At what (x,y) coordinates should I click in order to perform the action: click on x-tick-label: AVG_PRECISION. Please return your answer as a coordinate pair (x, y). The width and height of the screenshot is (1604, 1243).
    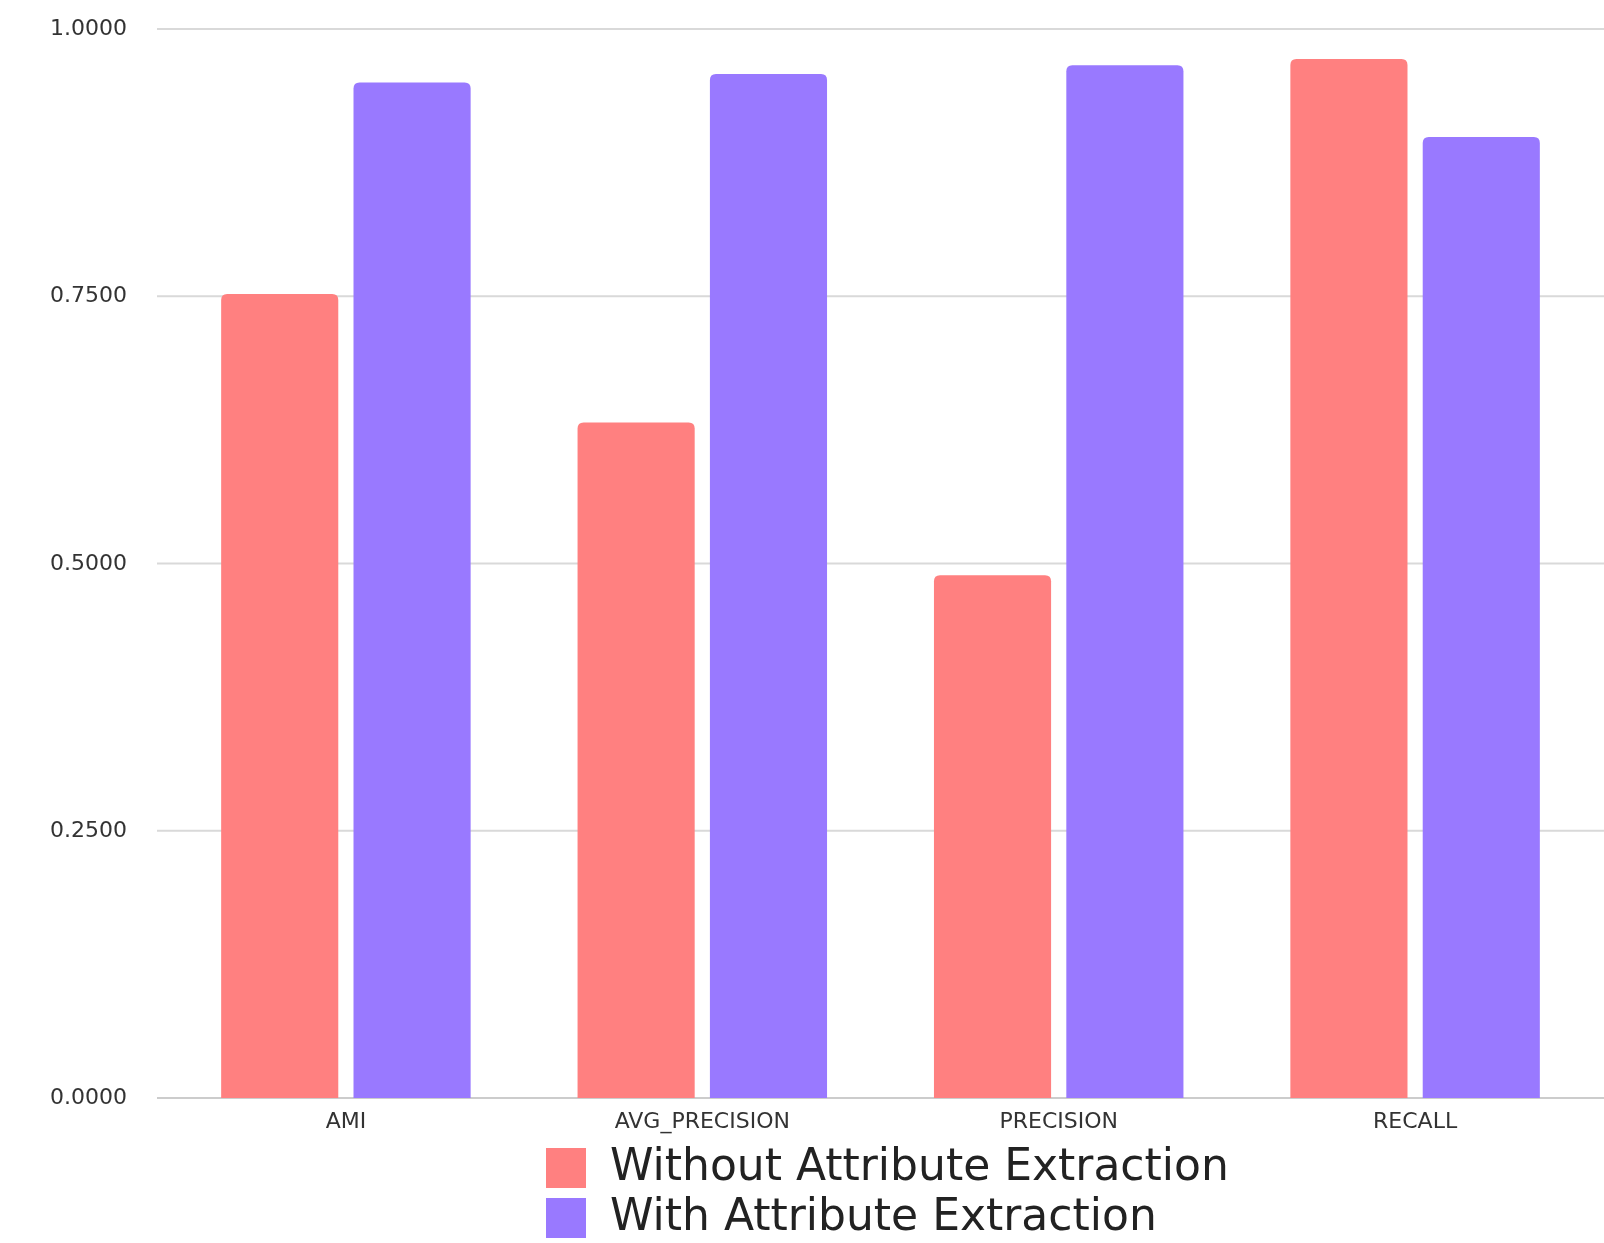
    Looking at the image, I should click on (702, 1121).